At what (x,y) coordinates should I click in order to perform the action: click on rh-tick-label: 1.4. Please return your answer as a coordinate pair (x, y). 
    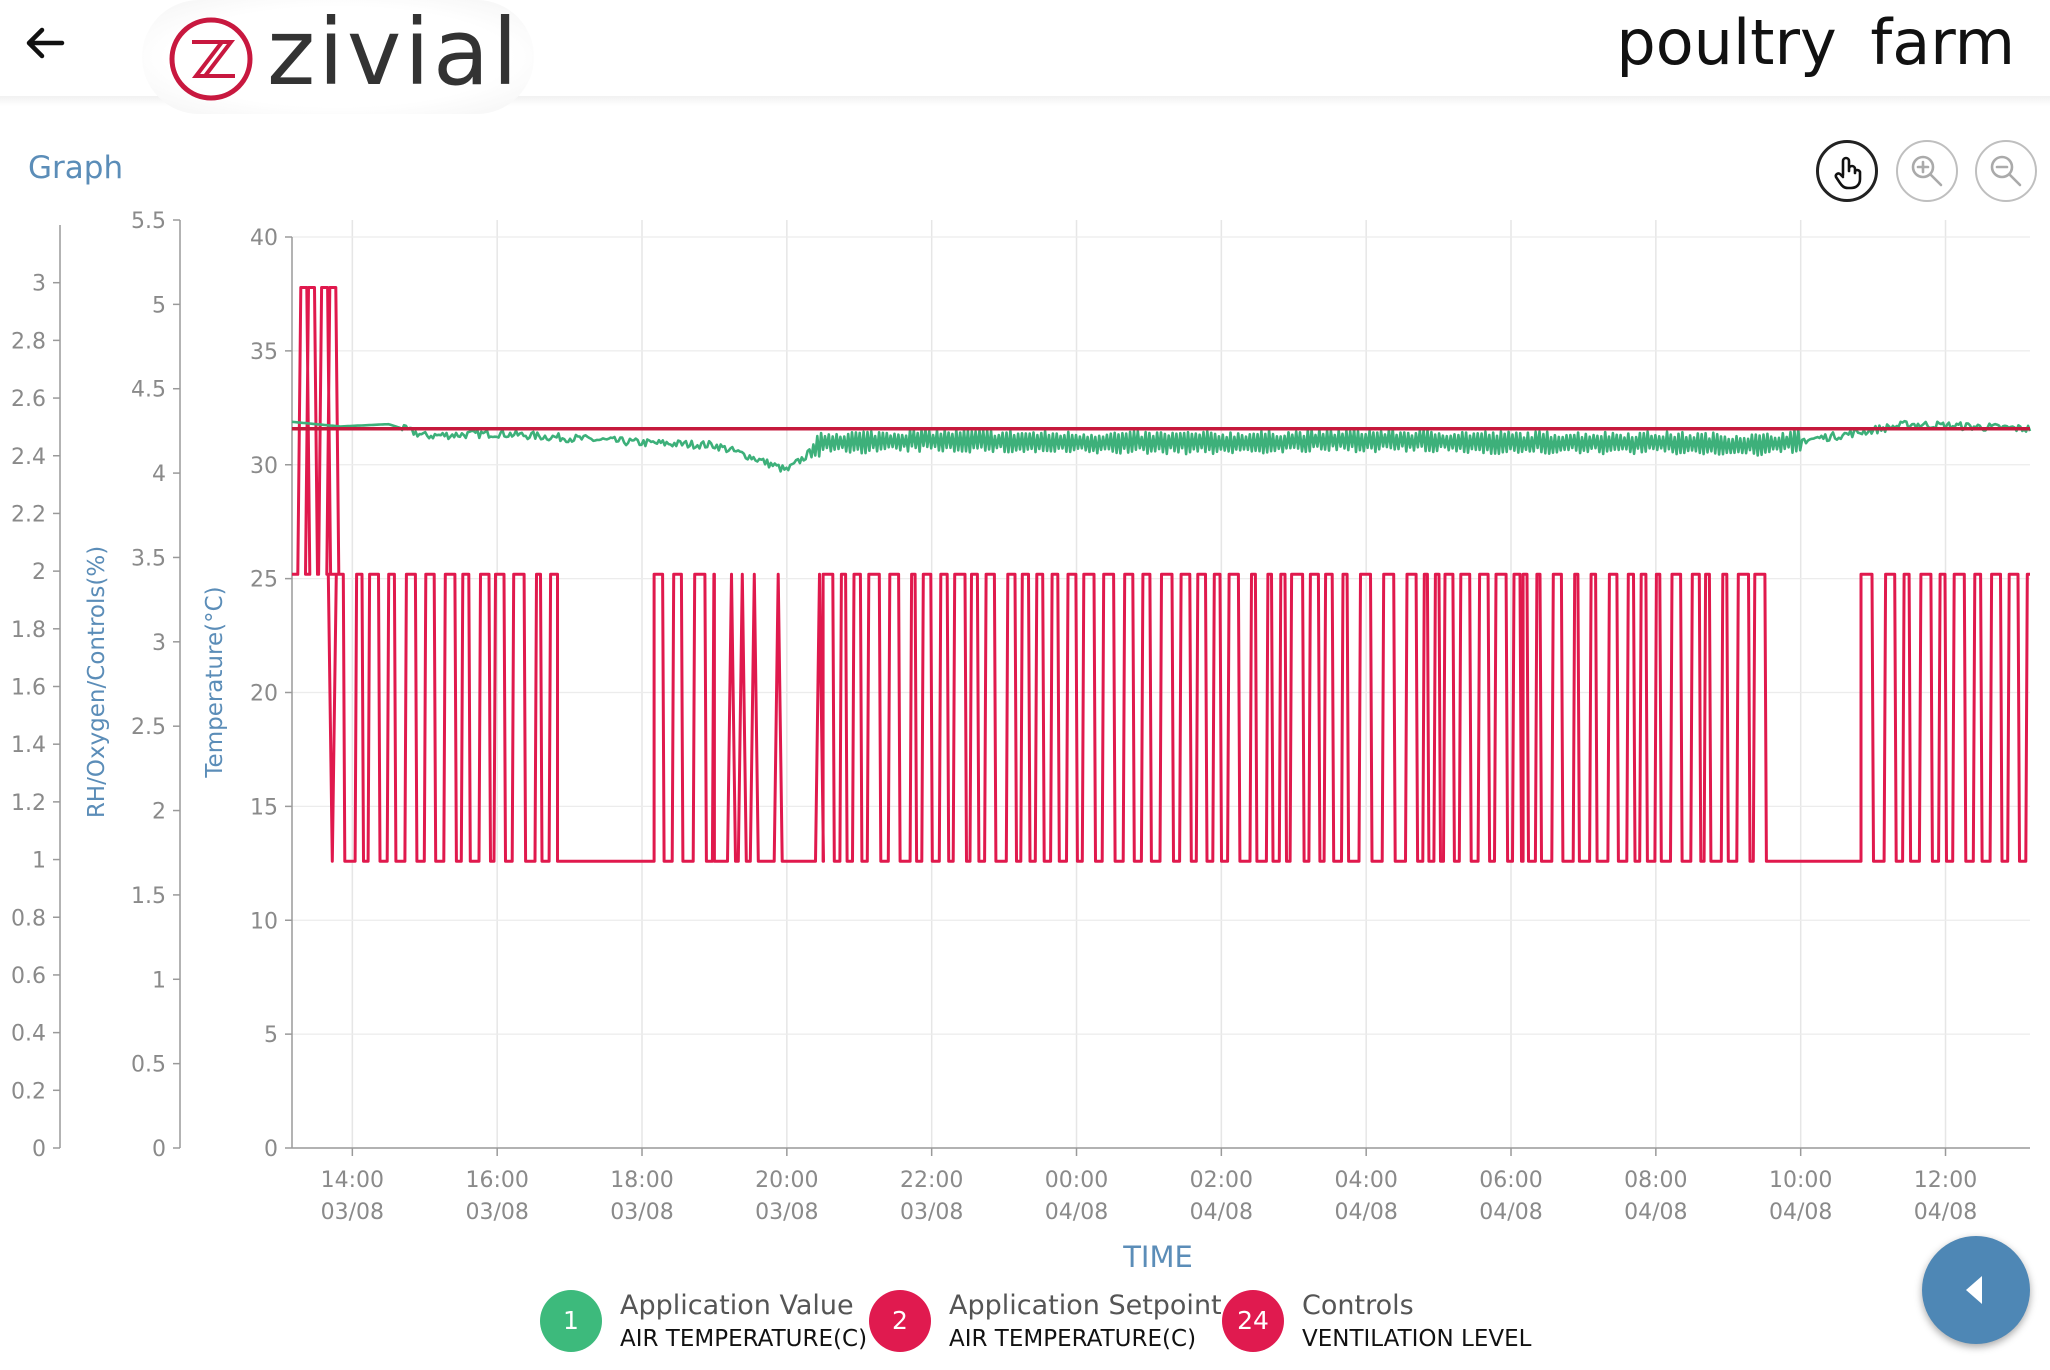
    Looking at the image, I should click on (28, 745).